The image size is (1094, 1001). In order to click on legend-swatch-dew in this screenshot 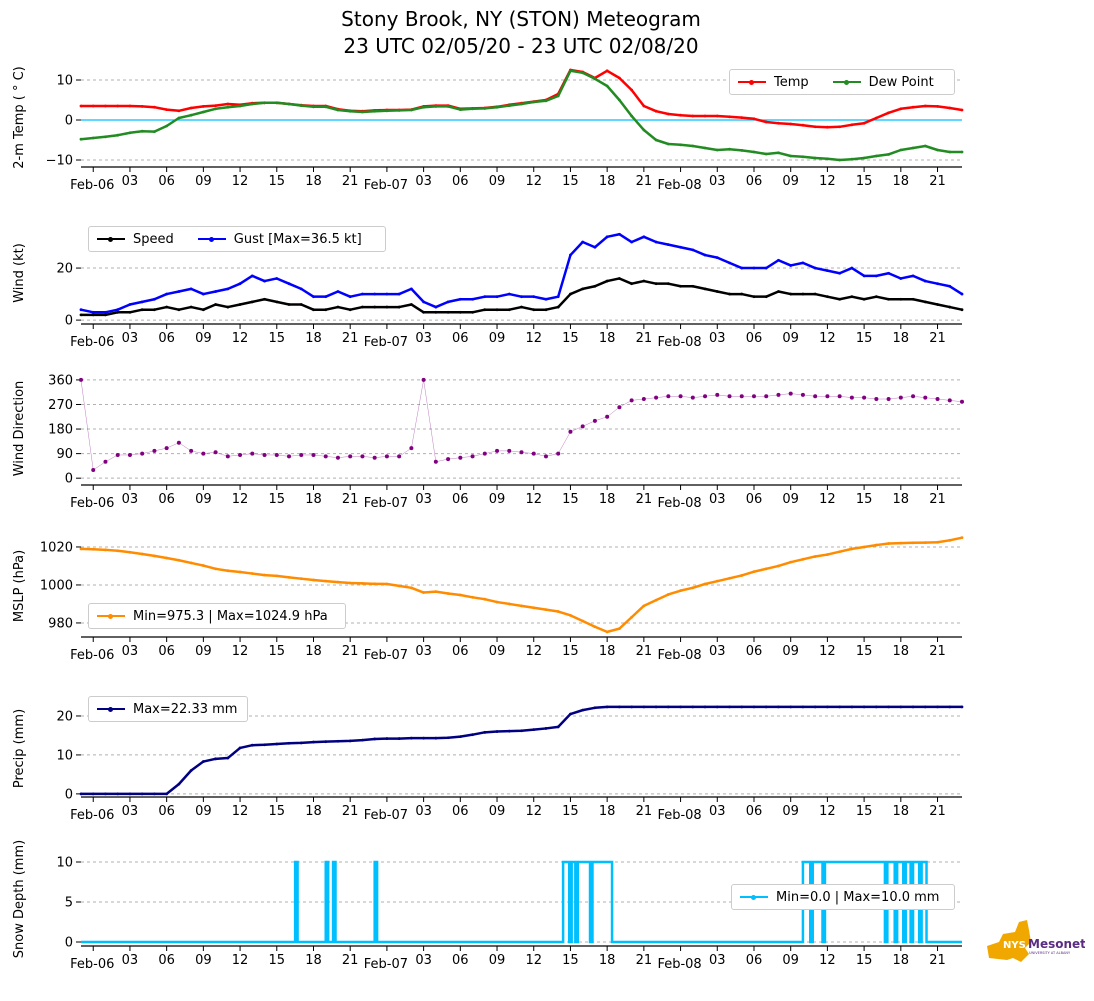, I will do `click(846, 82)`.